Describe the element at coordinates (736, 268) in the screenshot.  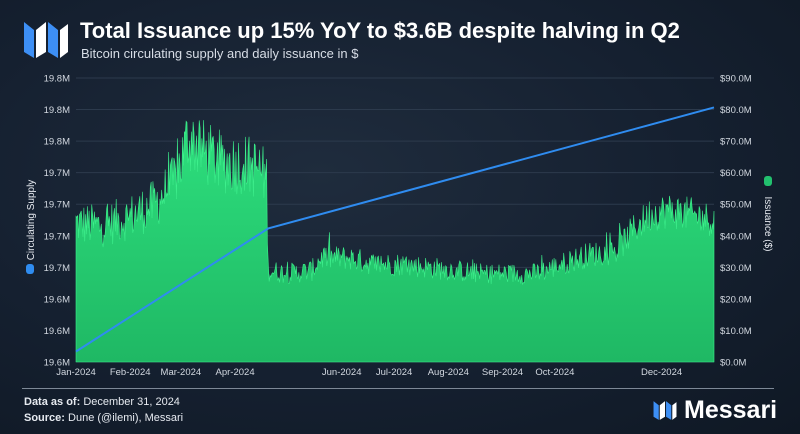
I see `right-tick-label: $30.0M` at that location.